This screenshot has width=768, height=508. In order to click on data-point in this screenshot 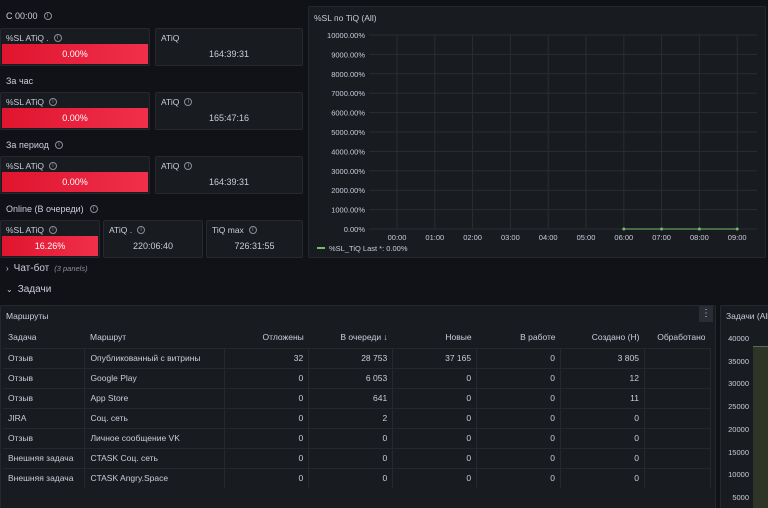, I will do `click(699, 229)`.